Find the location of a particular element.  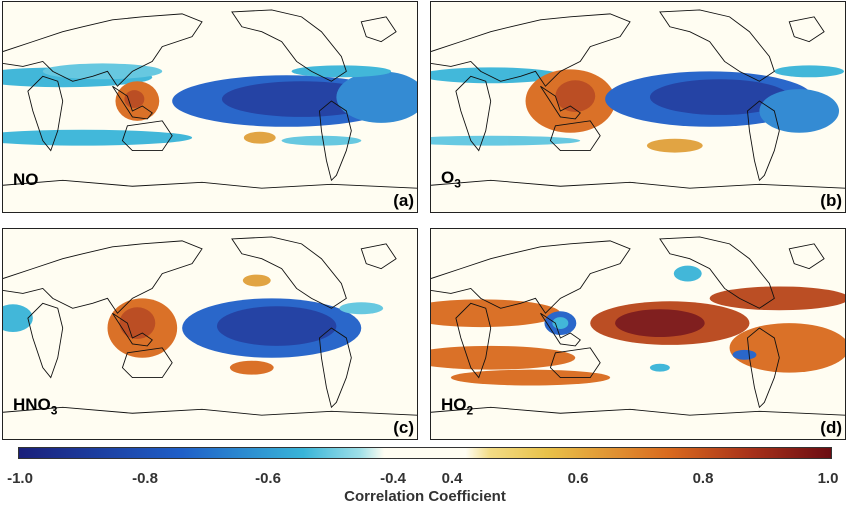

colorbar-tick: 0.4 is located at coordinates (452, 478).